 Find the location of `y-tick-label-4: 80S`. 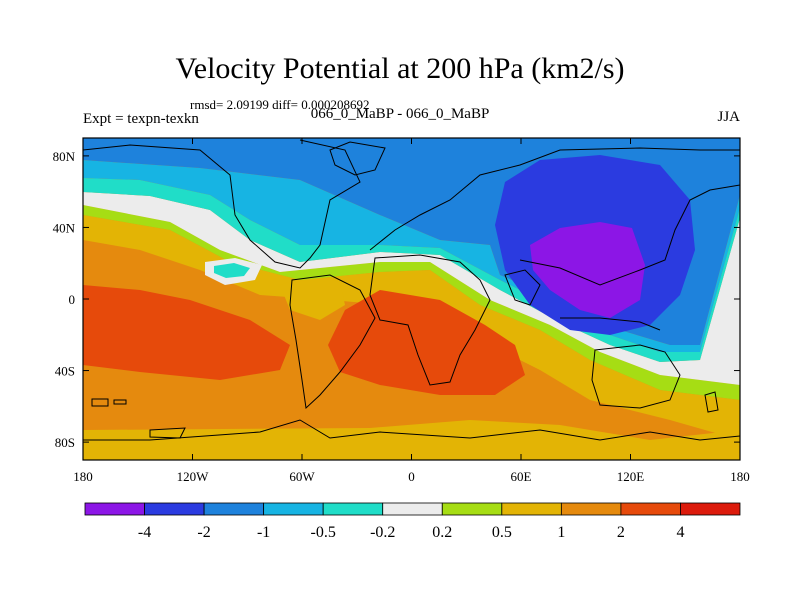

y-tick-label-4: 80S is located at coordinates (65, 442).